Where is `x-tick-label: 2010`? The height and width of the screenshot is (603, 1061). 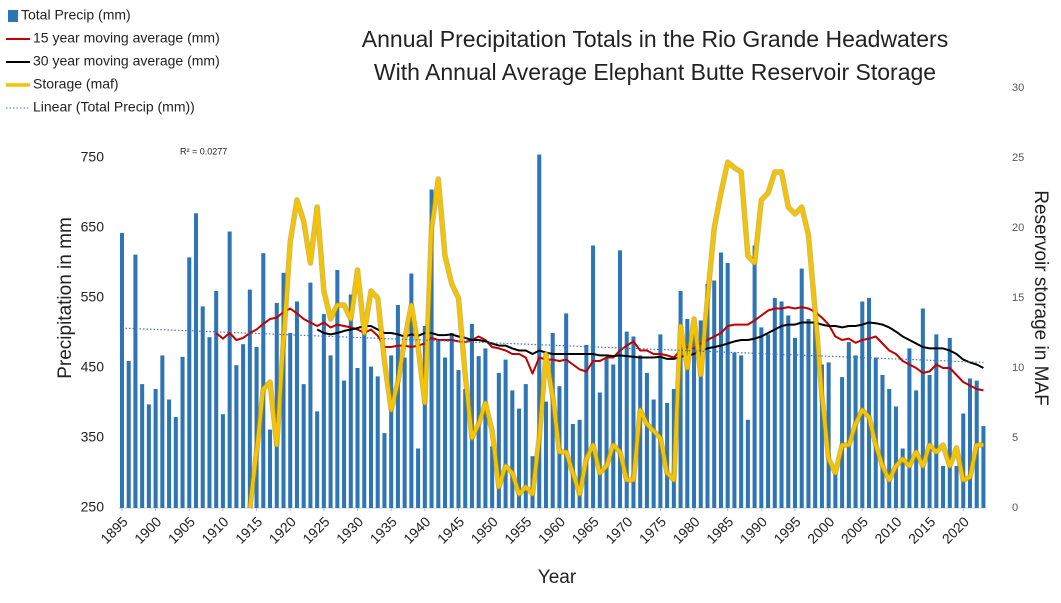 x-tick-label: 2010 is located at coordinates (887, 529).